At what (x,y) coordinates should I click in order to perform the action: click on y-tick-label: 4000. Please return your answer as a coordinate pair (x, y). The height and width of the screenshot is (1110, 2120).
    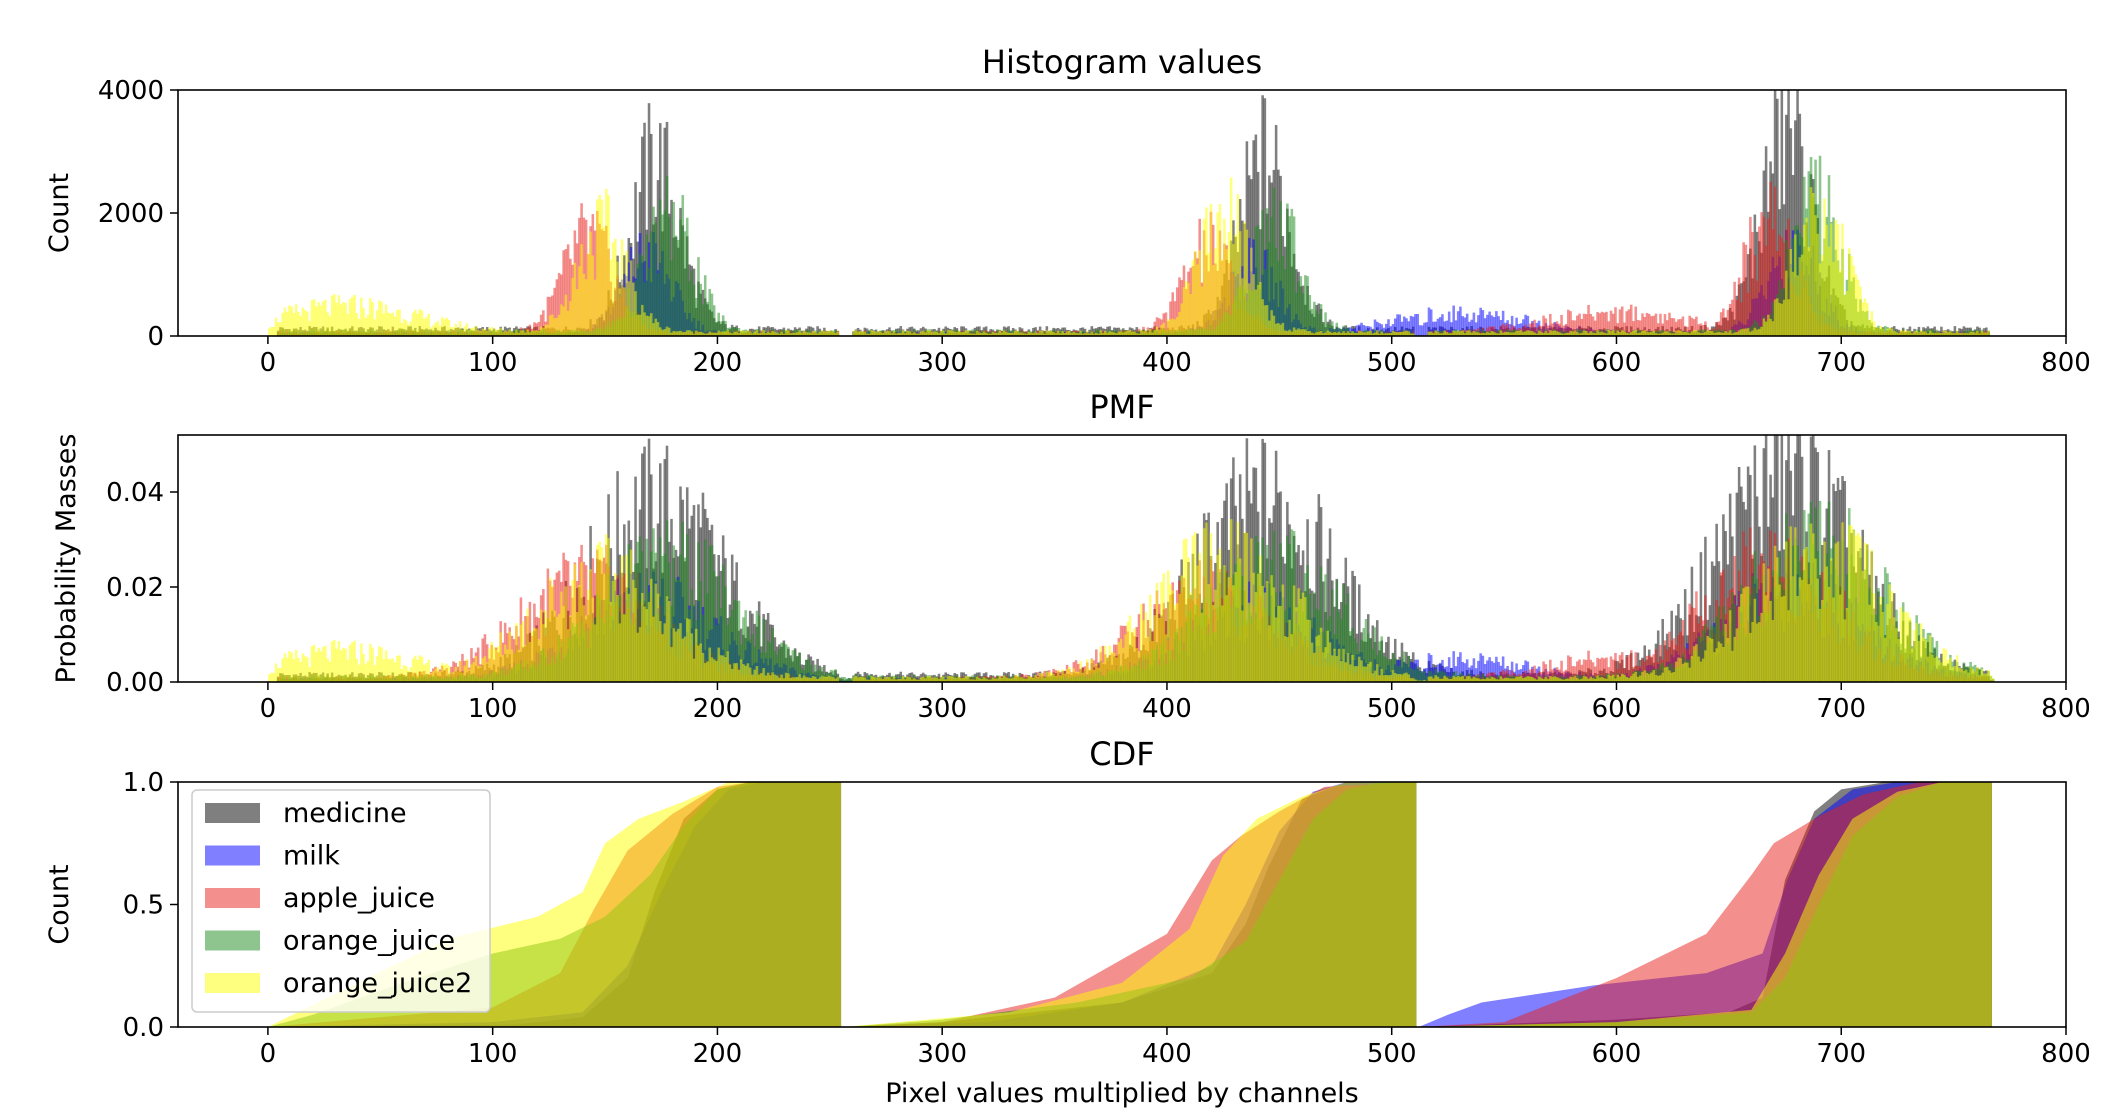
    Looking at the image, I should click on (131, 91).